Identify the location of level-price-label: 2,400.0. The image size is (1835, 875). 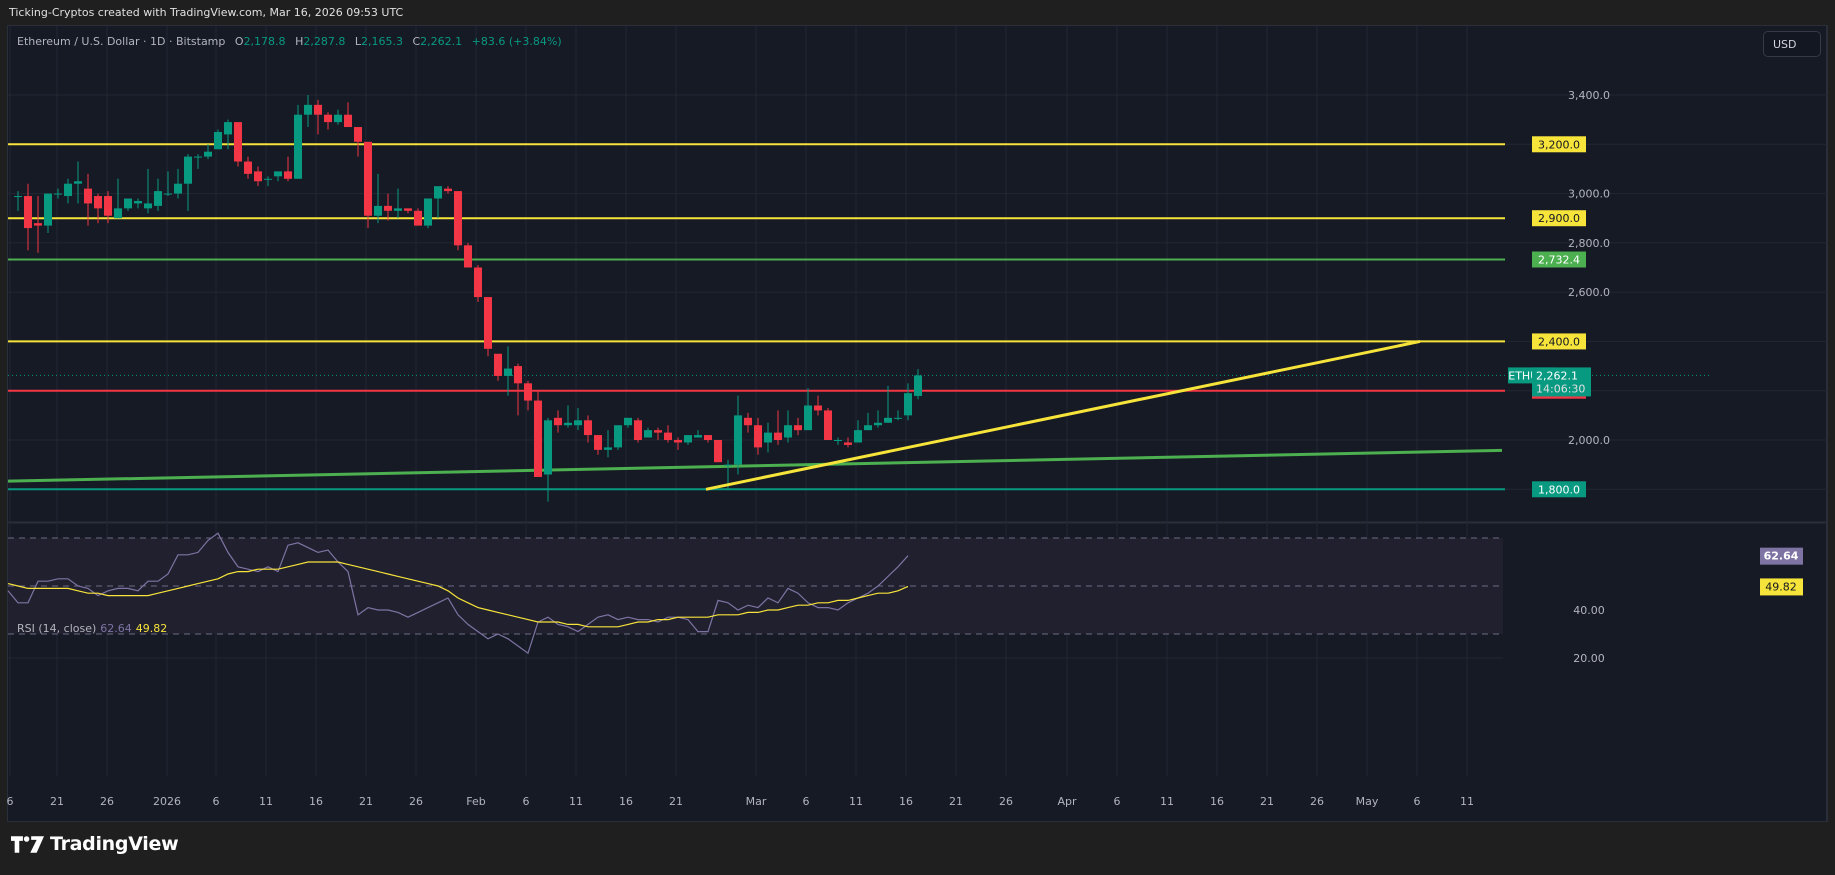
(1559, 341).